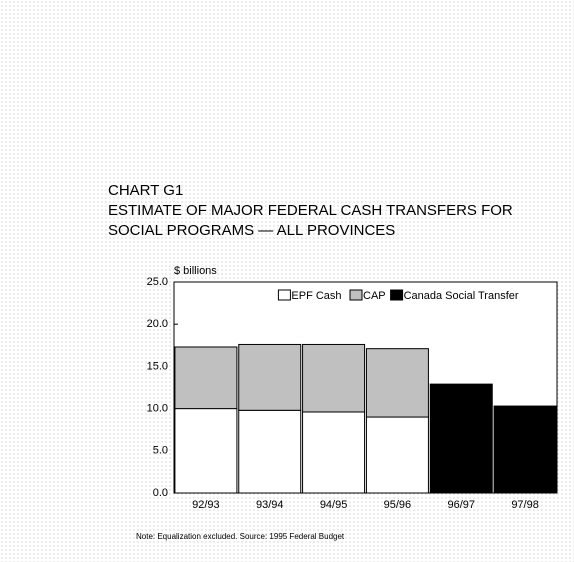  Describe the element at coordinates (157, 366) in the screenshot. I see `y-tick-label: 15.0` at that location.